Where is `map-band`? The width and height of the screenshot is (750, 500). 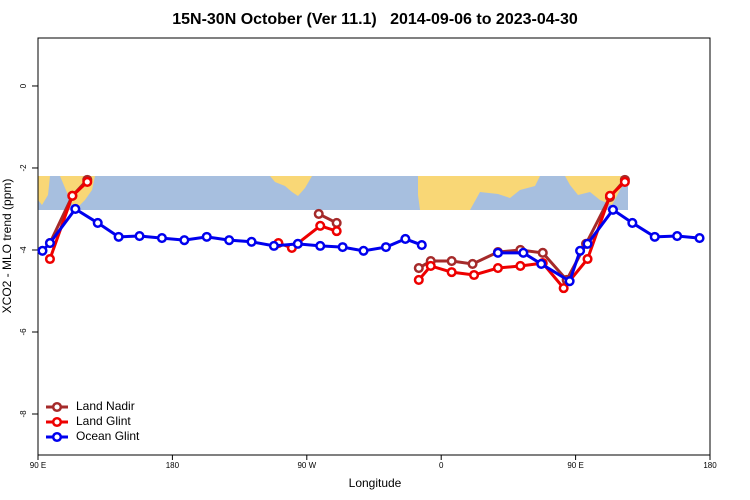
map-band is located at coordinates (333, 193).